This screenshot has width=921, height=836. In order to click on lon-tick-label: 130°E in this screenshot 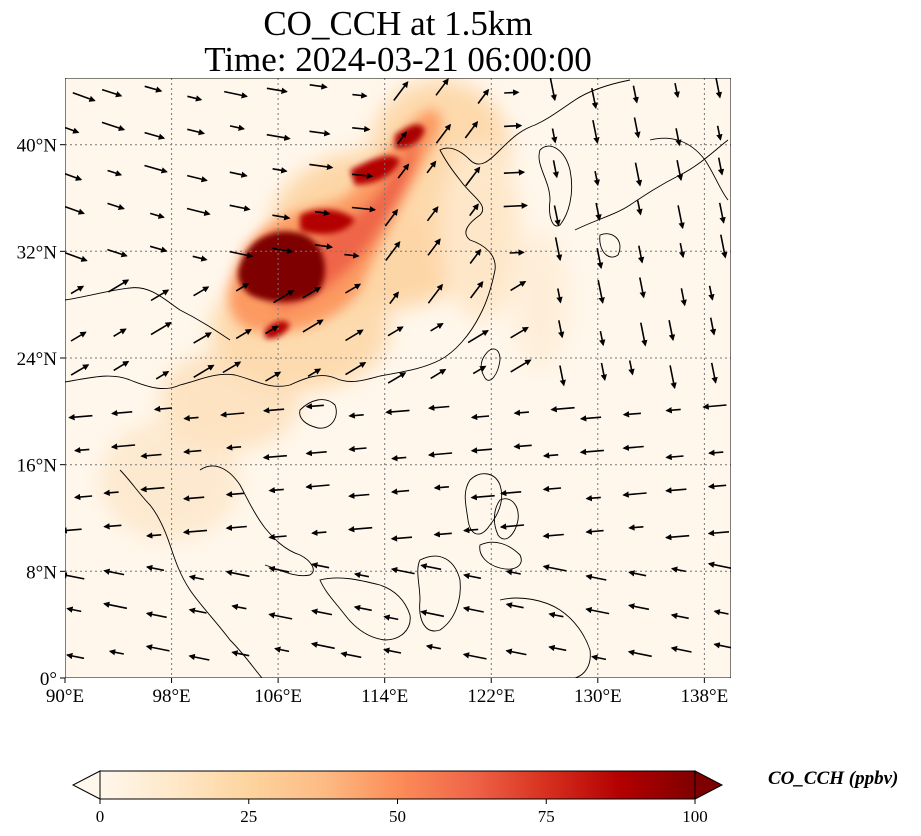, I will do `click(598, 696)`.